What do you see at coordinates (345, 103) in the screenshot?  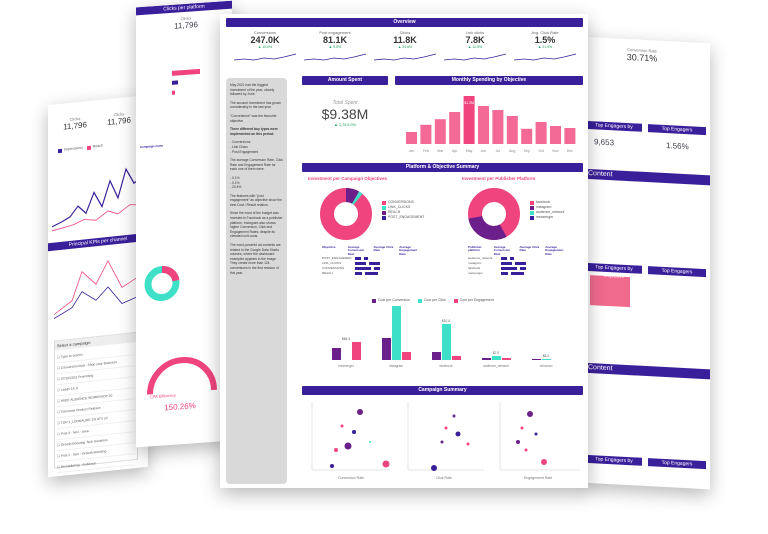 I see `total-spent-label: Total Spent` at bounding box center [345, 103].